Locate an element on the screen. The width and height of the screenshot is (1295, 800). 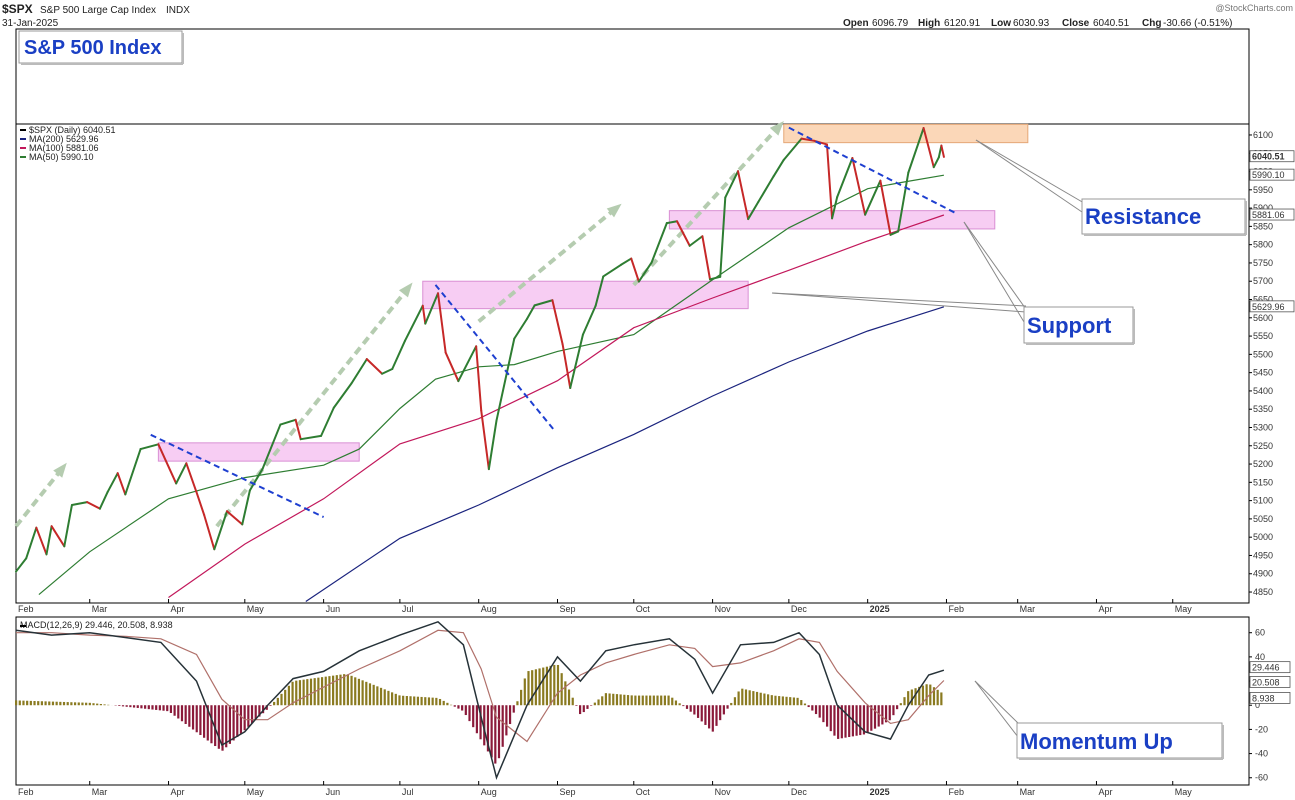
macd-signal-line is located at coordinates (480, 686).